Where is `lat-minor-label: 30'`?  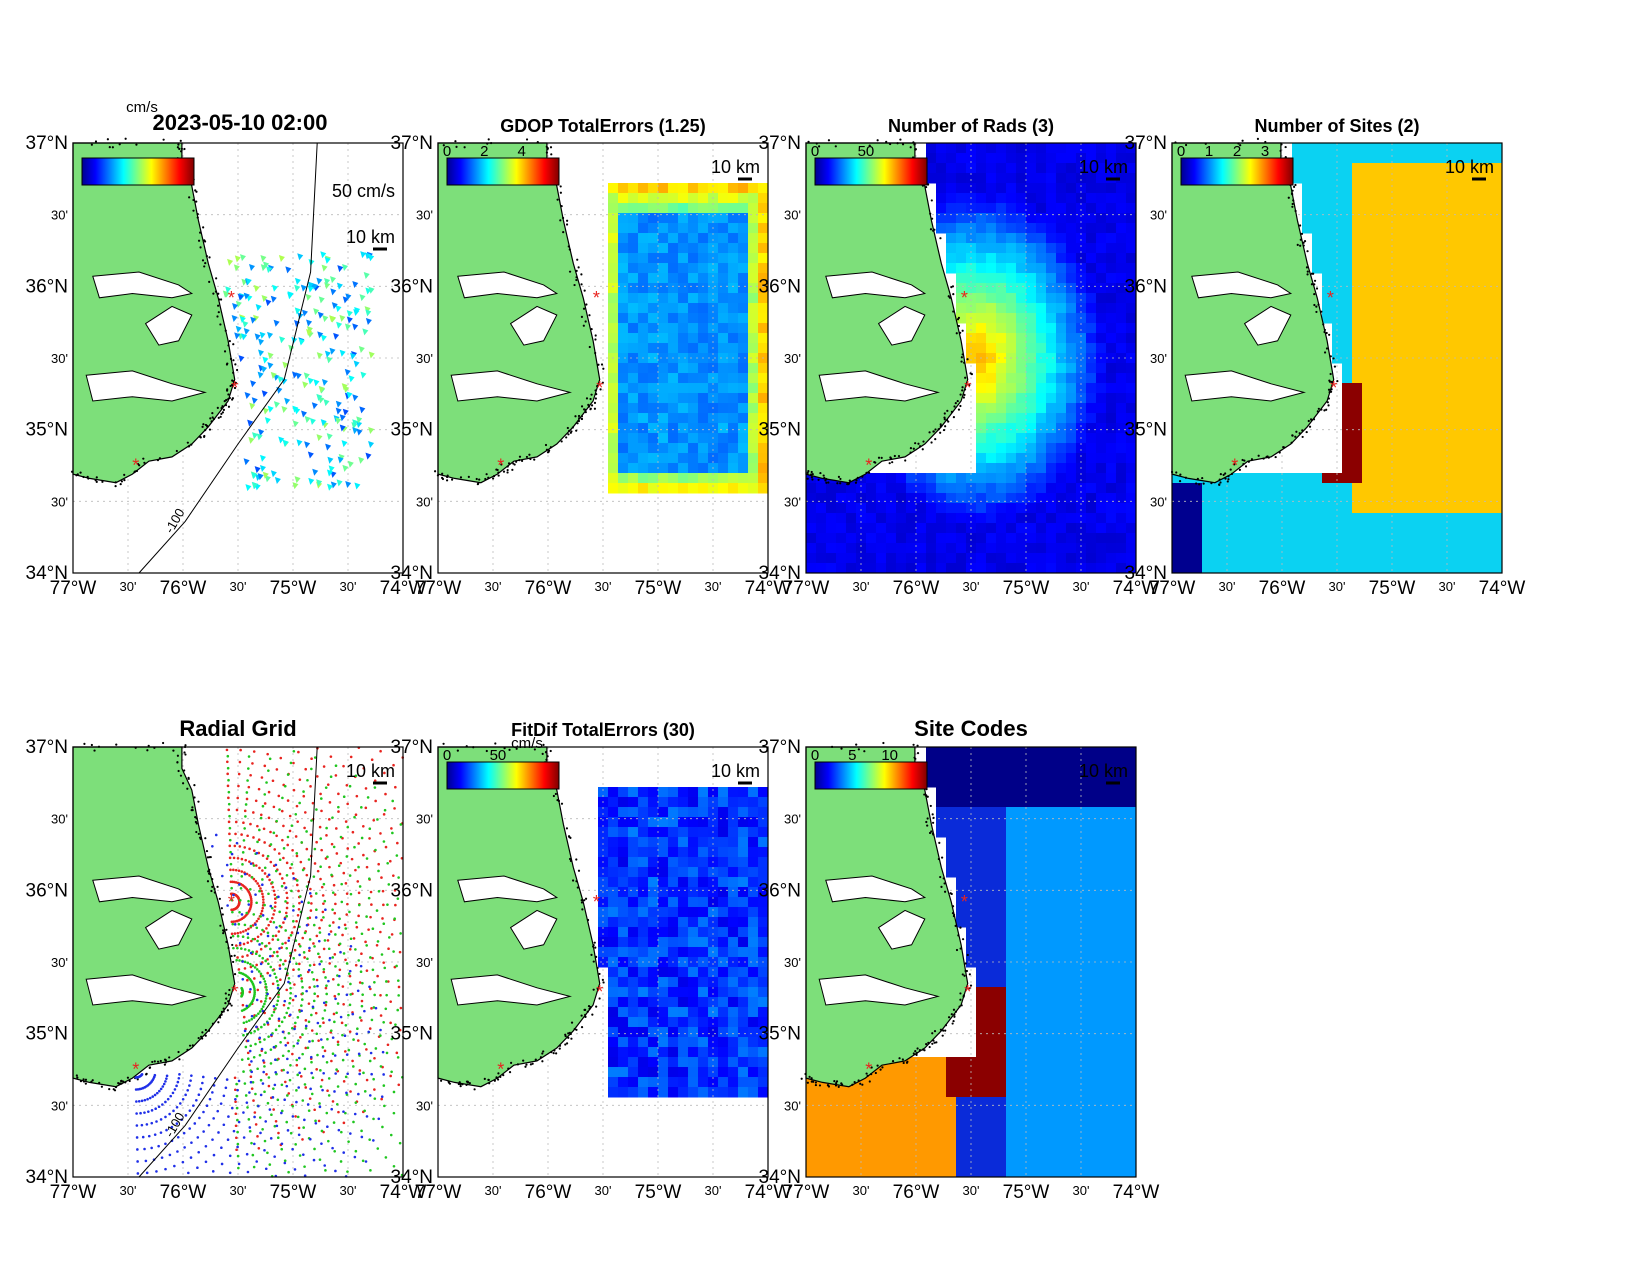
lat-minor-label: 30' is located at coordinates (792, 501).